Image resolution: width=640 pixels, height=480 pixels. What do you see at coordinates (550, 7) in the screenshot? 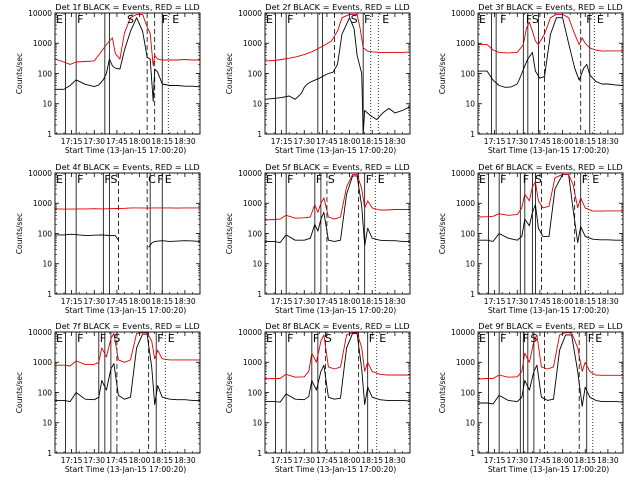
I see `panel-title: Det 3f BLACK = Events, RED = LLD` at bounding box center [550, 7].